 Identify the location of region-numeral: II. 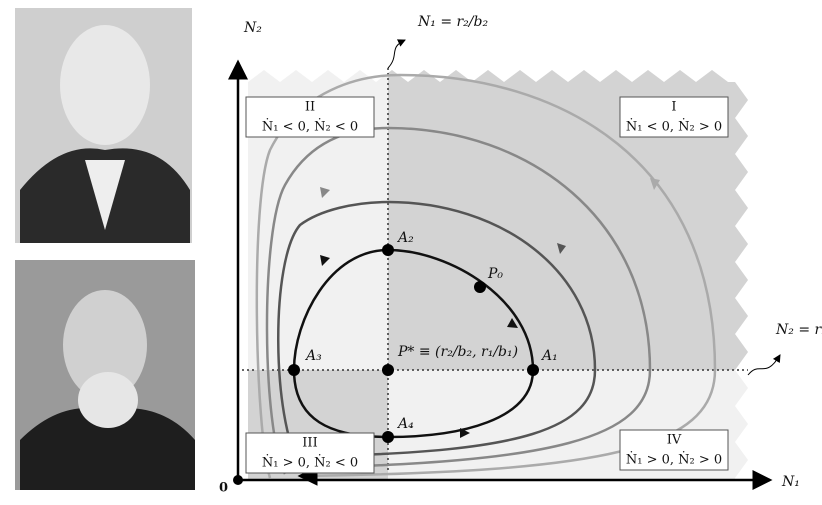
(310, 107).